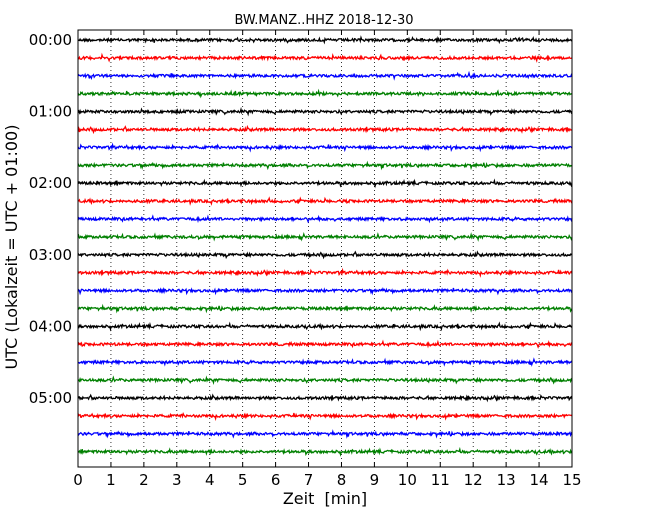 The image size is (650, 520). I want to click on y-tick-label: 05:00, so click(50, 398).